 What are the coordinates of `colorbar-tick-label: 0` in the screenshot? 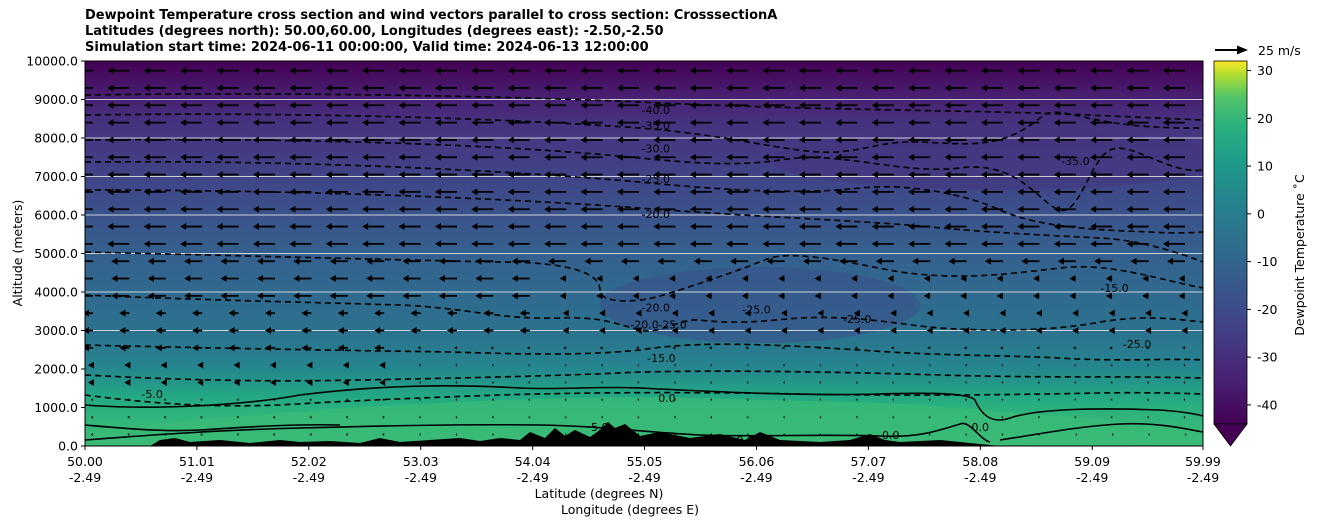 It's located at (1261, 213).